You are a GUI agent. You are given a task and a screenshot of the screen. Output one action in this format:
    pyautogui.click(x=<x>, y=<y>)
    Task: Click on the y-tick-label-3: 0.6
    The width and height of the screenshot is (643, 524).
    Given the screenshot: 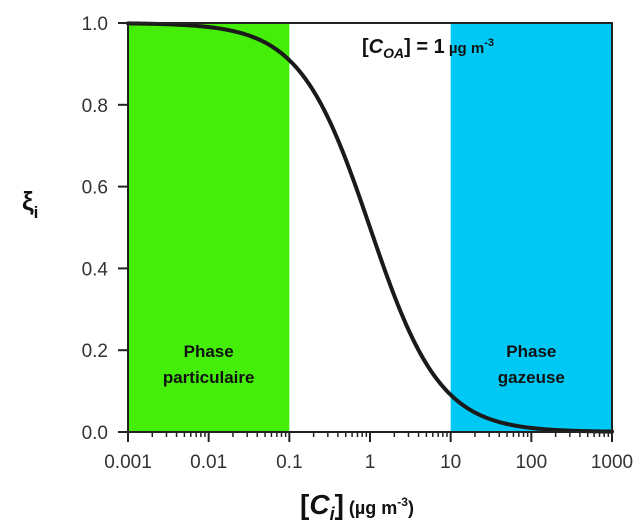 What is the action you would take?
    pyautogui.click(x=95, y=188)
    